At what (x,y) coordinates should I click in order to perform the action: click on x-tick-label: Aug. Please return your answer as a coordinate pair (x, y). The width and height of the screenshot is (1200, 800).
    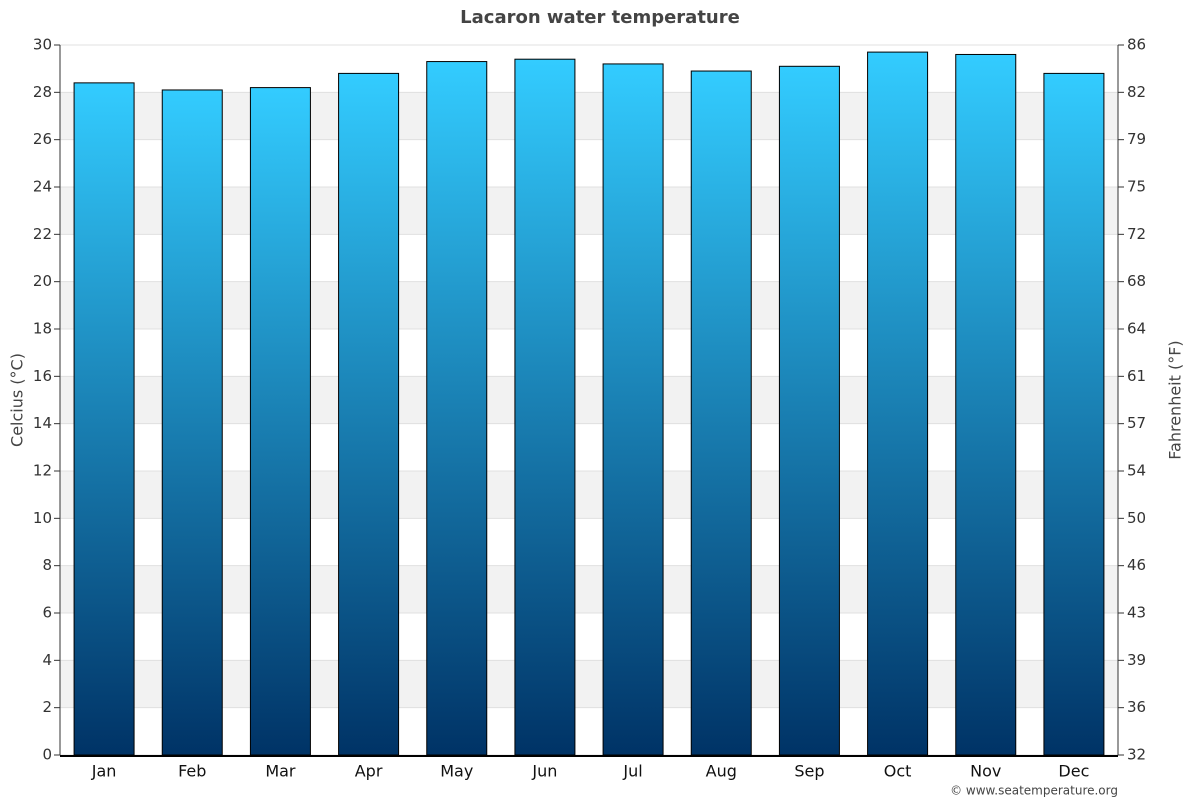
    Looking at the image, I should click on (721, 771).